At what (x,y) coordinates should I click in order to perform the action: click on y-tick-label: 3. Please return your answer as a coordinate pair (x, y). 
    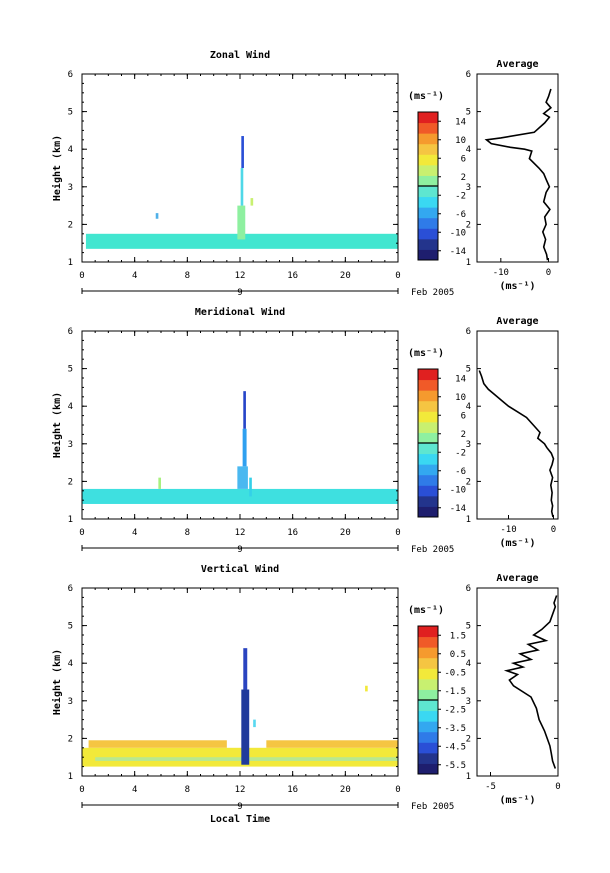
    Looking at the image, I should click on (70, 702).